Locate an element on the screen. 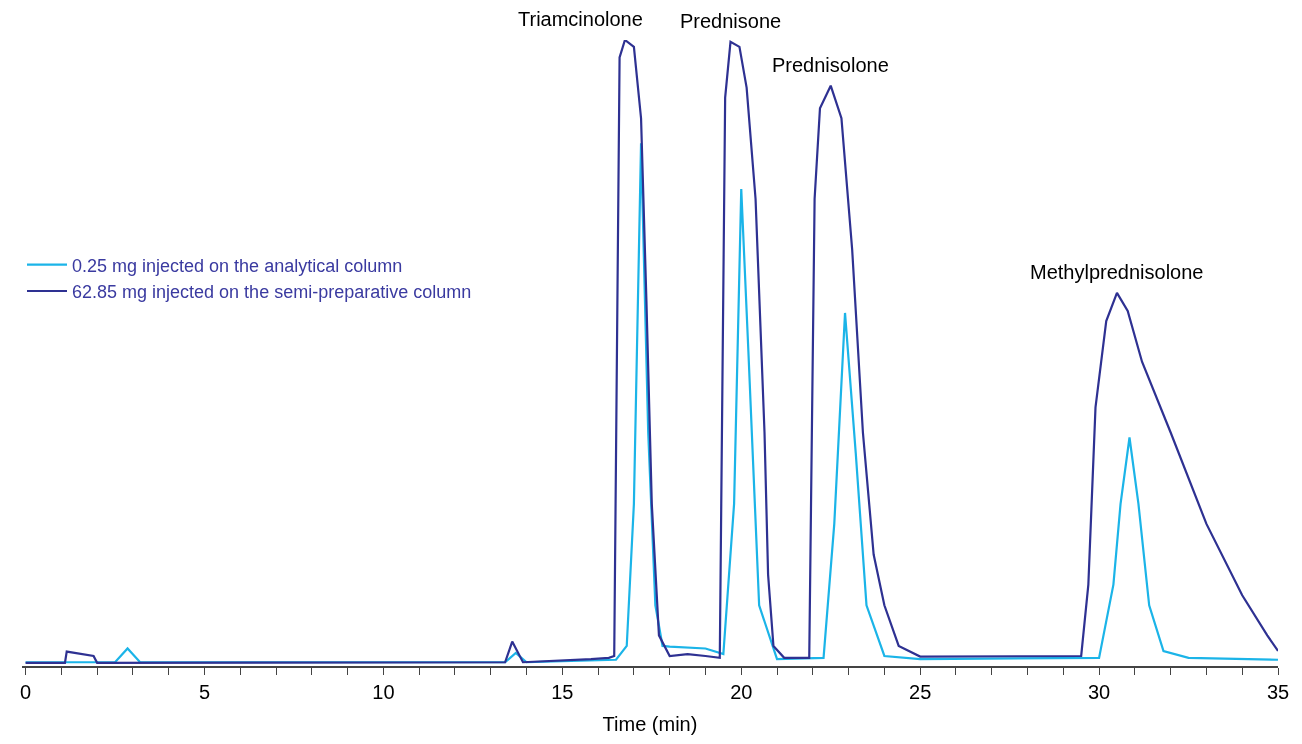  x-tick-label: 15 is located at coordinates (562, 691).